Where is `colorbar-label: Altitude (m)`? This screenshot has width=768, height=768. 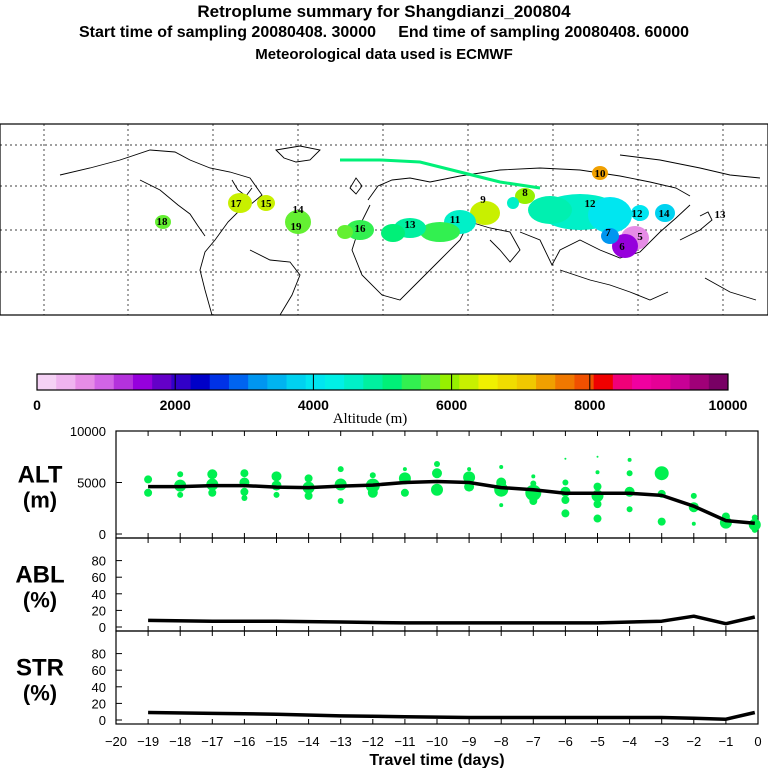 colorbar-label: Altitude (m) is located at coordinates (370, 419).